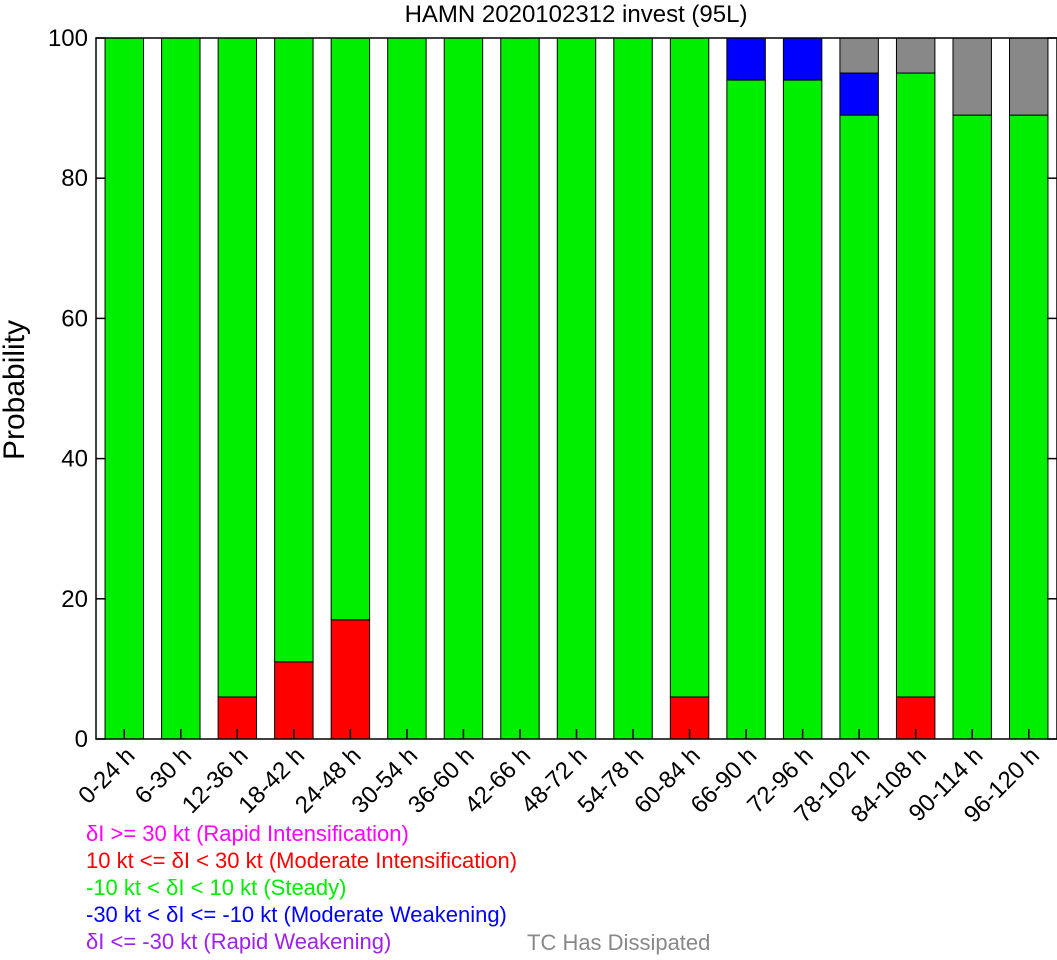 Image resolution: width=1057 pixels, height=960 pixels. Describe the element at coordinates (972, 76) in the screenshot. I see `bar-90-114-h-tc-has-dissipated` at that location.